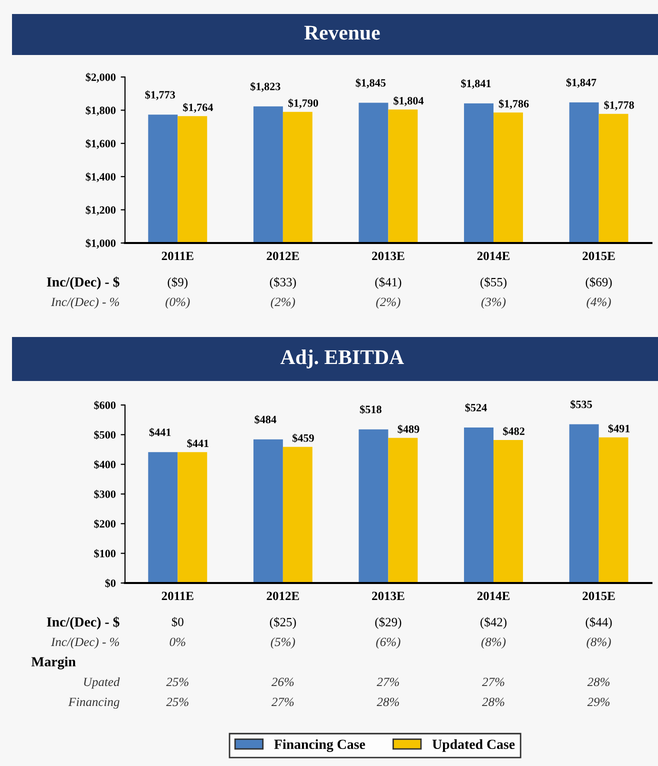 The image size is (658, 766). Describe the element at coordinates (493, 303) in the screenshot. I see `text: (3%)` at that location.